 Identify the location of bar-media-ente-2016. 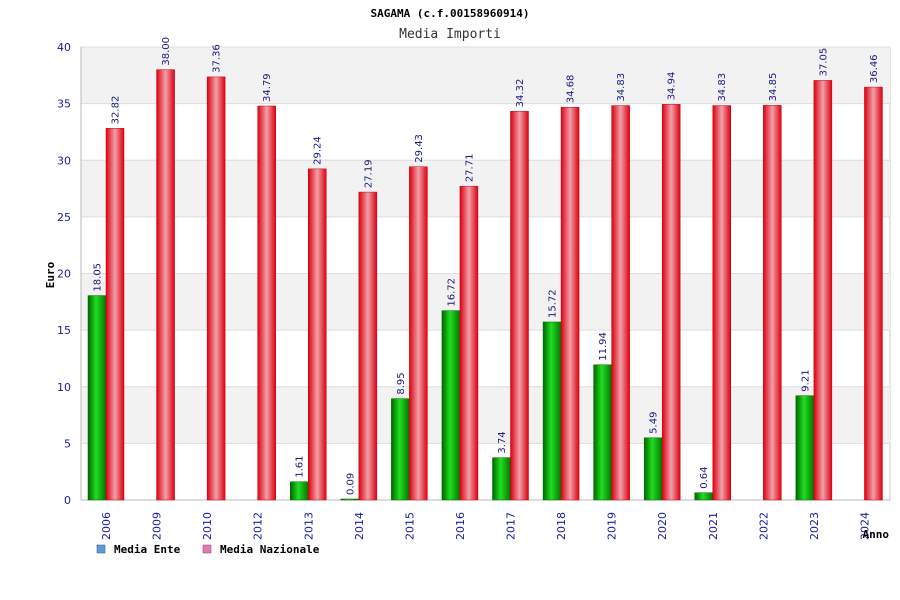
(451, 405).